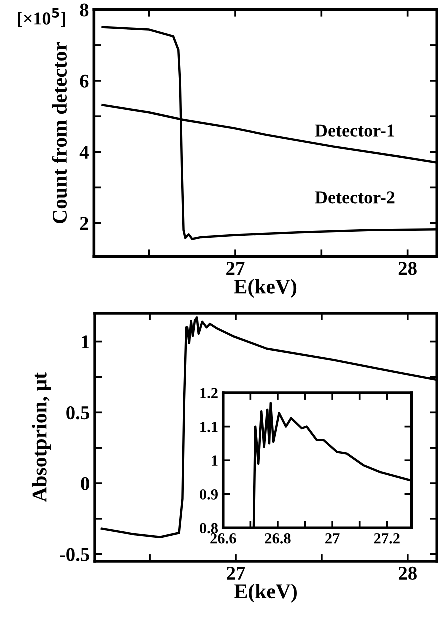  I want to click on x-tick-label: 26.8, so click(278, 538).